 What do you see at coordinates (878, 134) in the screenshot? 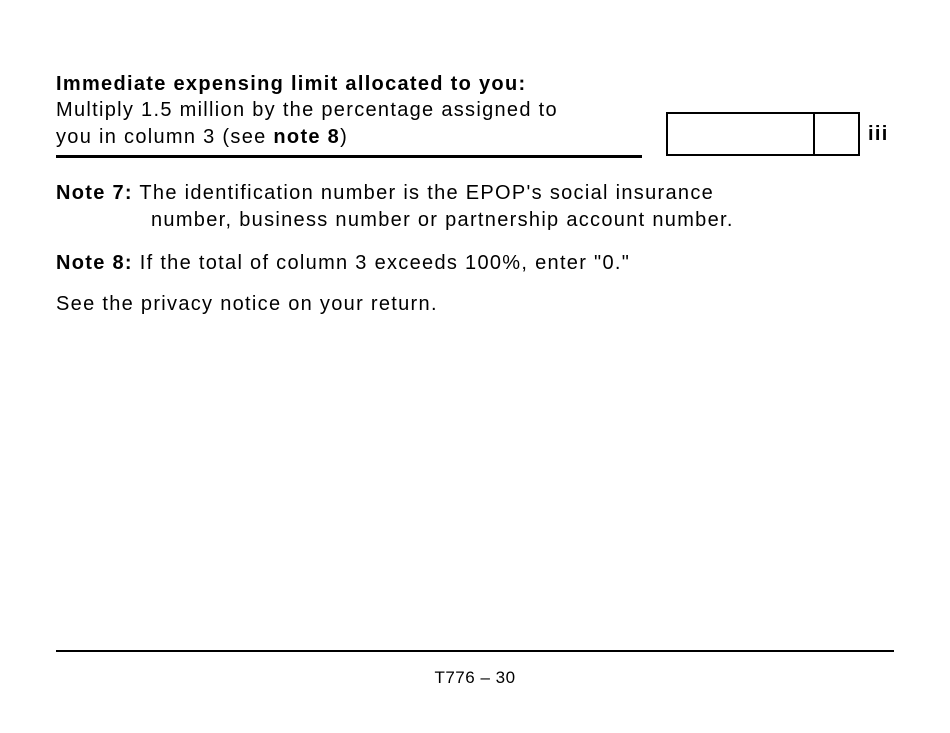
I see `line-code: iii` at bounding box center [878, 134].